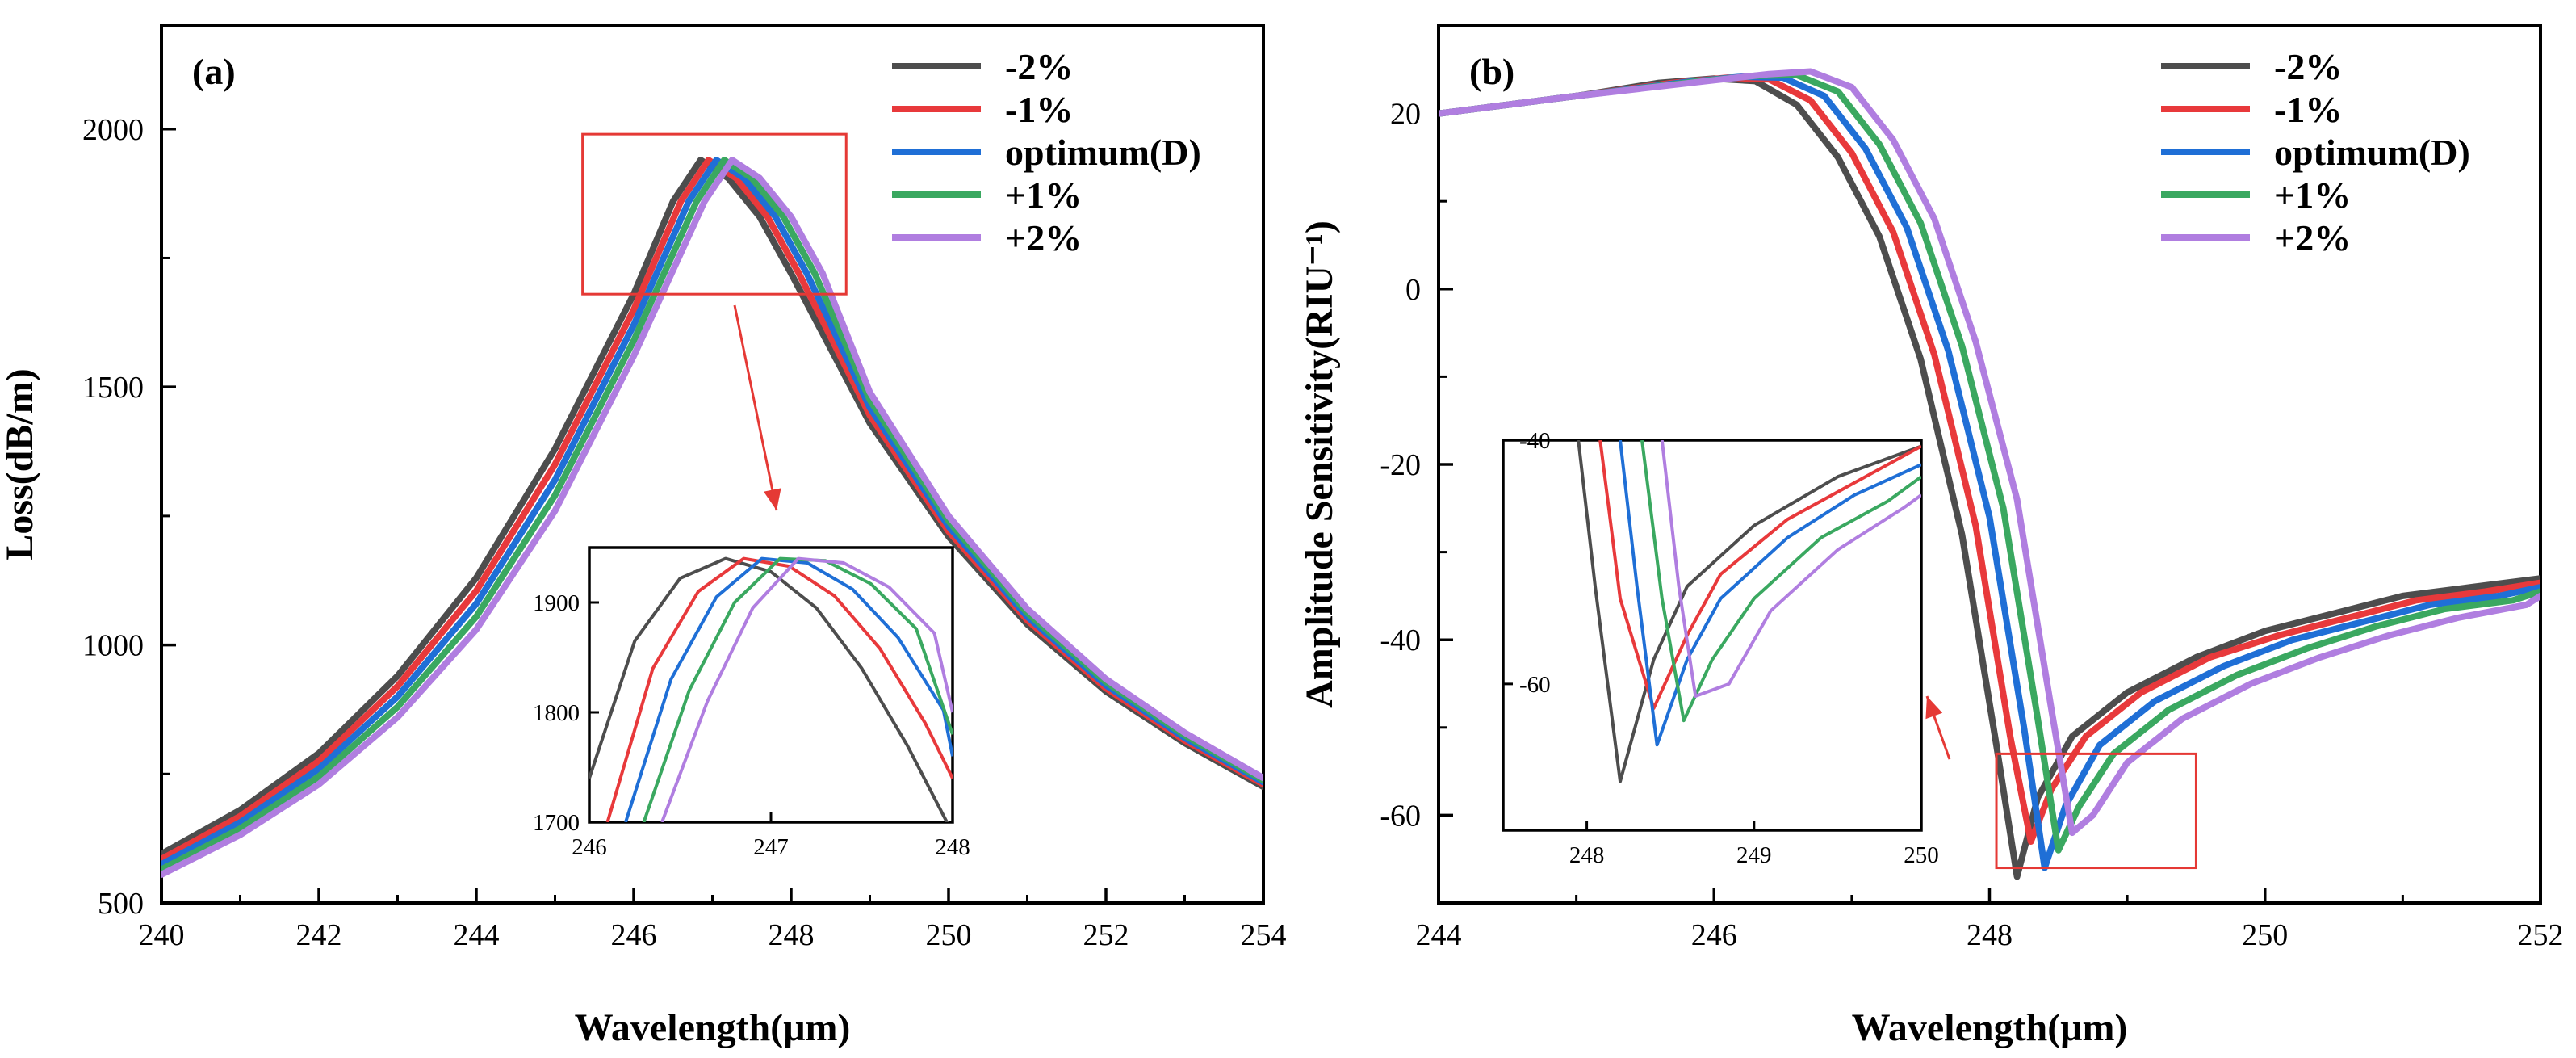 The width and height of the screenshot is (2576, 1058). I want to click on zoom-arrow, so click(755, 407).